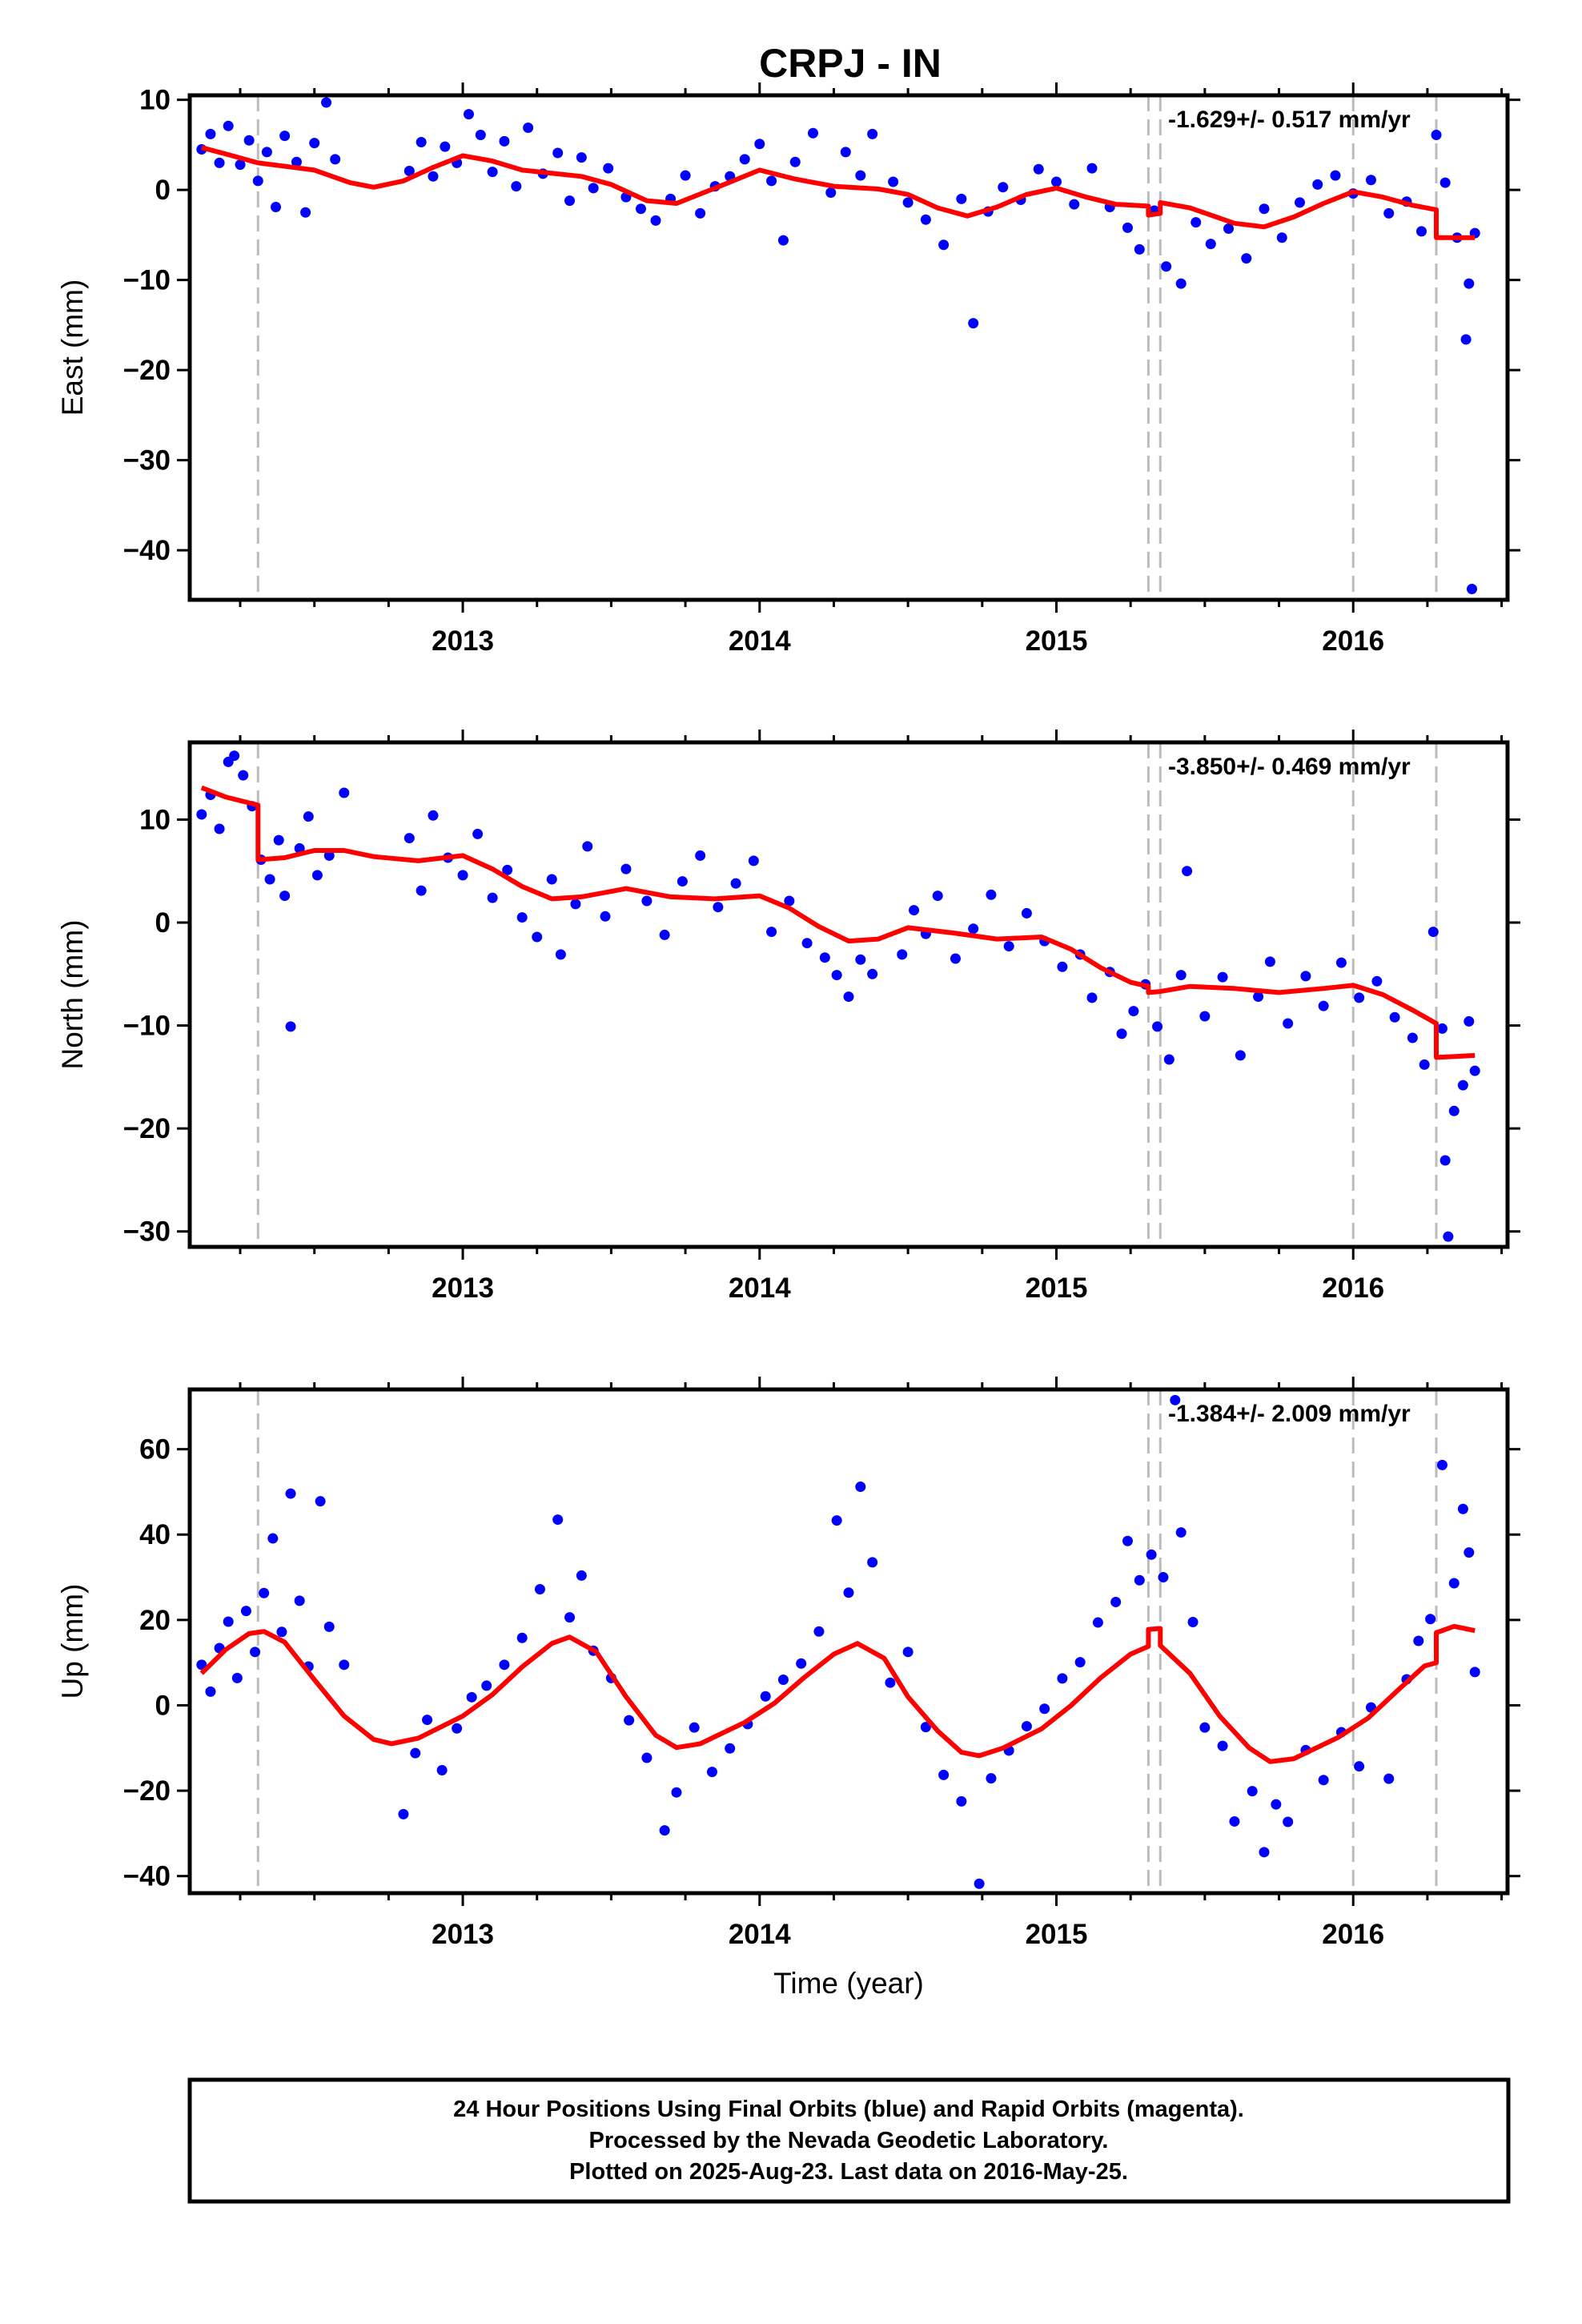 This screenshot has height=2324, width=1582. I want to click on y-tick-label: 20, so click(155, 1620).